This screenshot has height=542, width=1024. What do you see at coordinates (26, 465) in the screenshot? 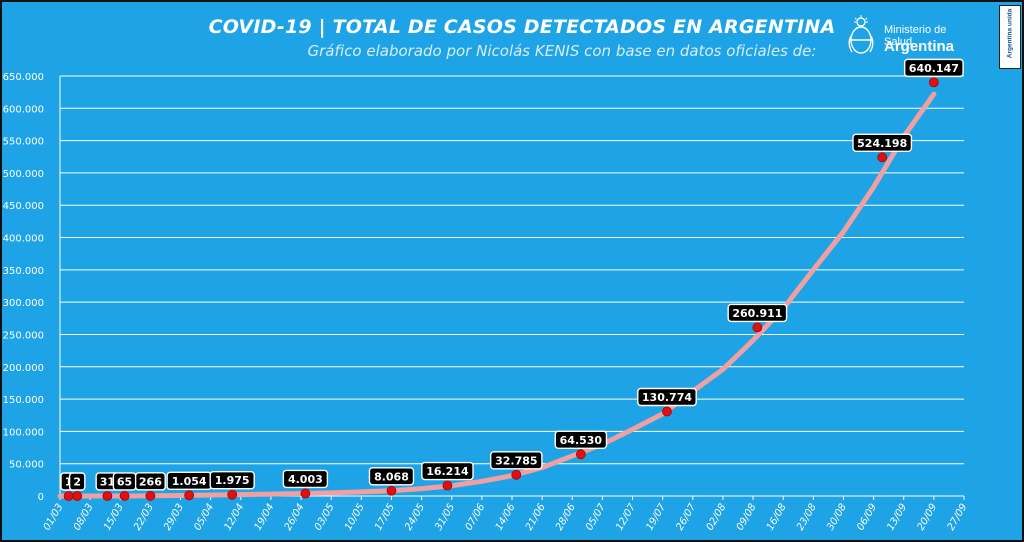
I see `y-tick-label: 50.000` at bounding box center [26, 465].